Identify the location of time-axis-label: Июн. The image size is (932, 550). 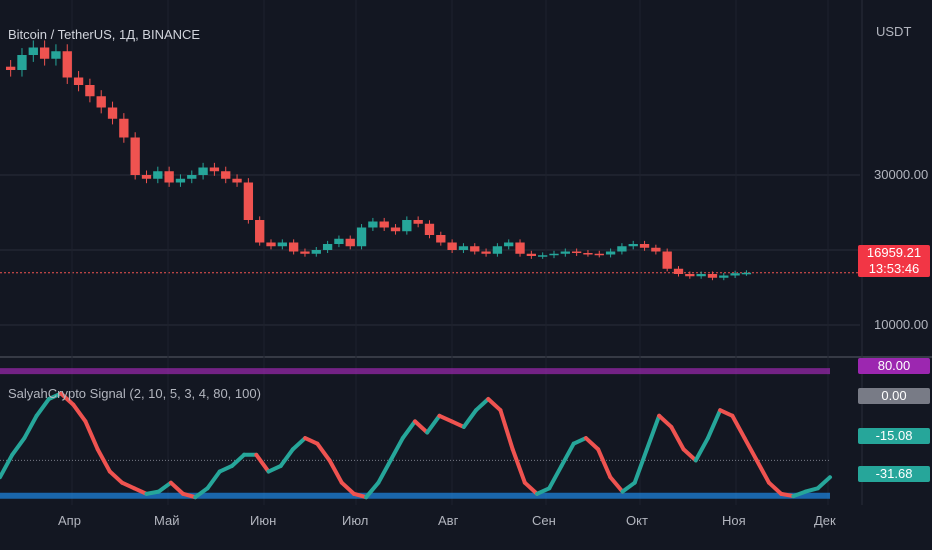
(263, 520).